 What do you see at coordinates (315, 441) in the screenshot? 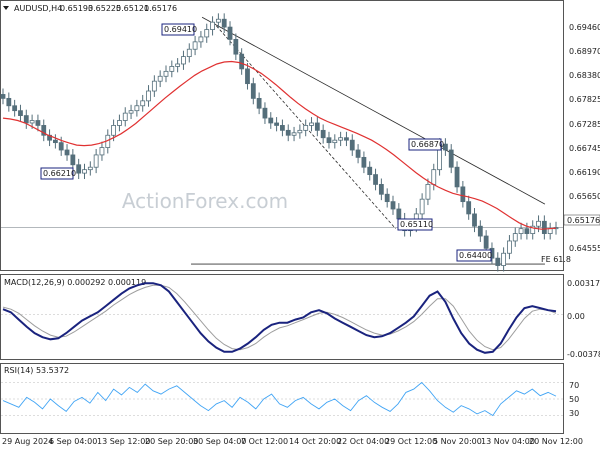
I see `x-tick: 14 Oct 20:00` at bounding box center [315, 441].